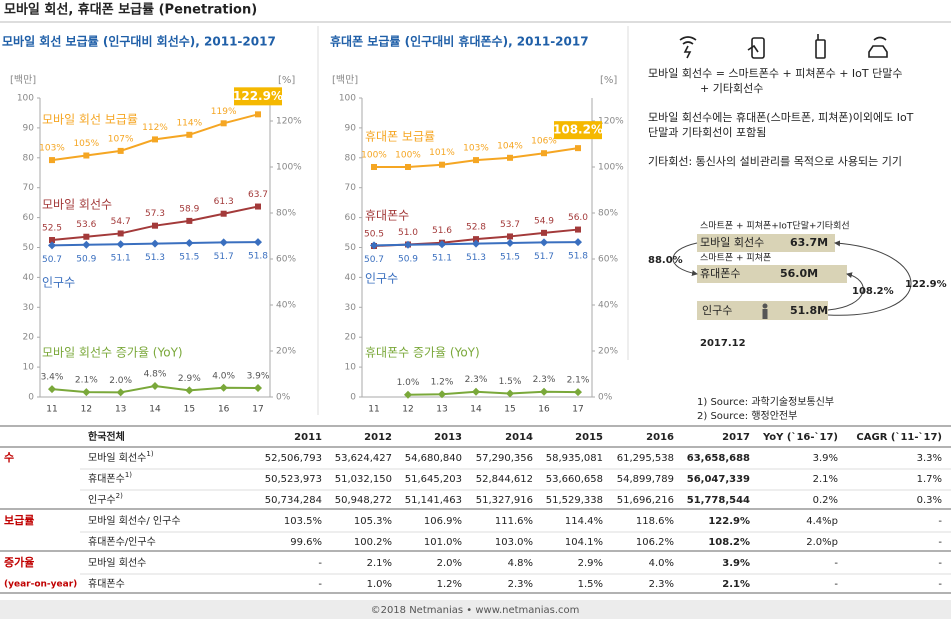 This screenshot has width=951, height=619. Describe the element at coordinates (134, 521) in the screenshot. I see `row-label: 모바일 회선수/ 인구수` at that location.